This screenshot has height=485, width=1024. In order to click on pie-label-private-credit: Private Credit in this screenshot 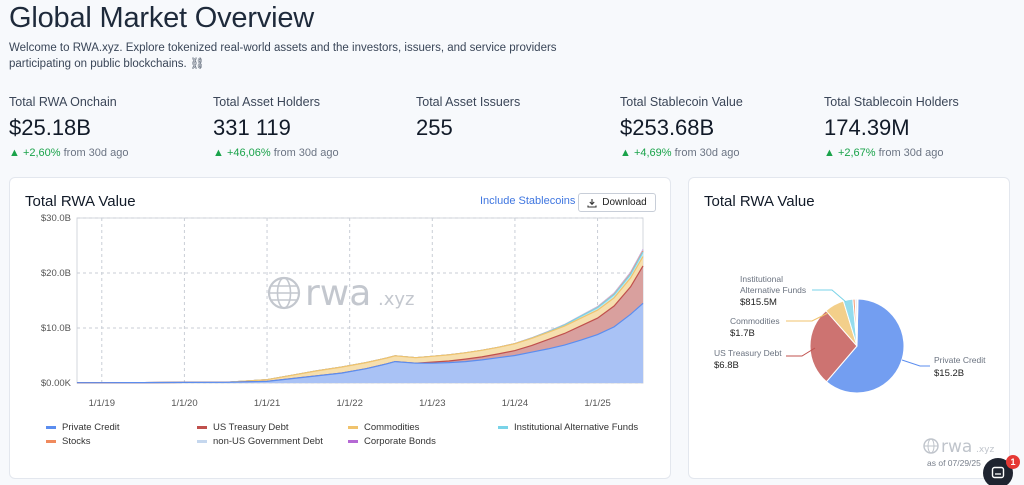, I will do `click(960, 360)`.